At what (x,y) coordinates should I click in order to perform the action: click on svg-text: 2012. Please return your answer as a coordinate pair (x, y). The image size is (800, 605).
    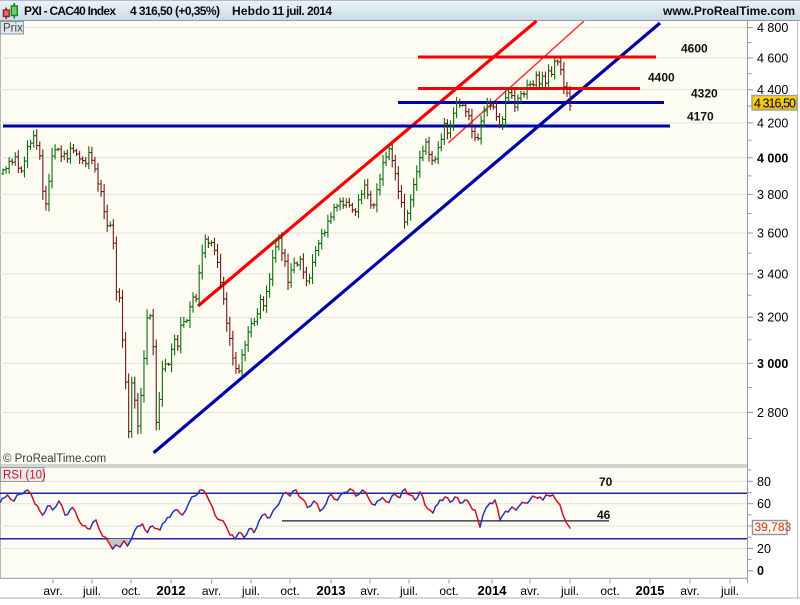
    Looking at the image, I should click on (171, 590).